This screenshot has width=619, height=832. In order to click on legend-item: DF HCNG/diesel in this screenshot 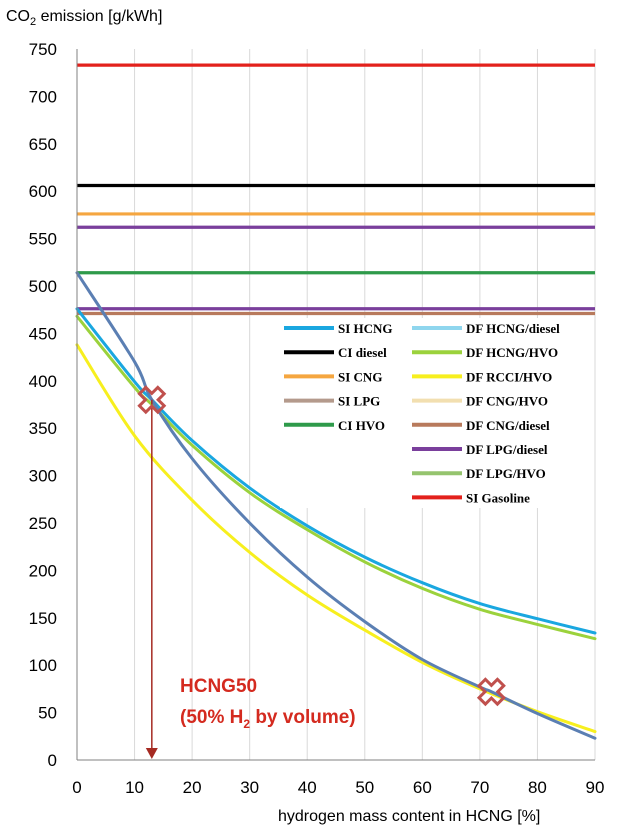, I will do `click(486, 328)`.